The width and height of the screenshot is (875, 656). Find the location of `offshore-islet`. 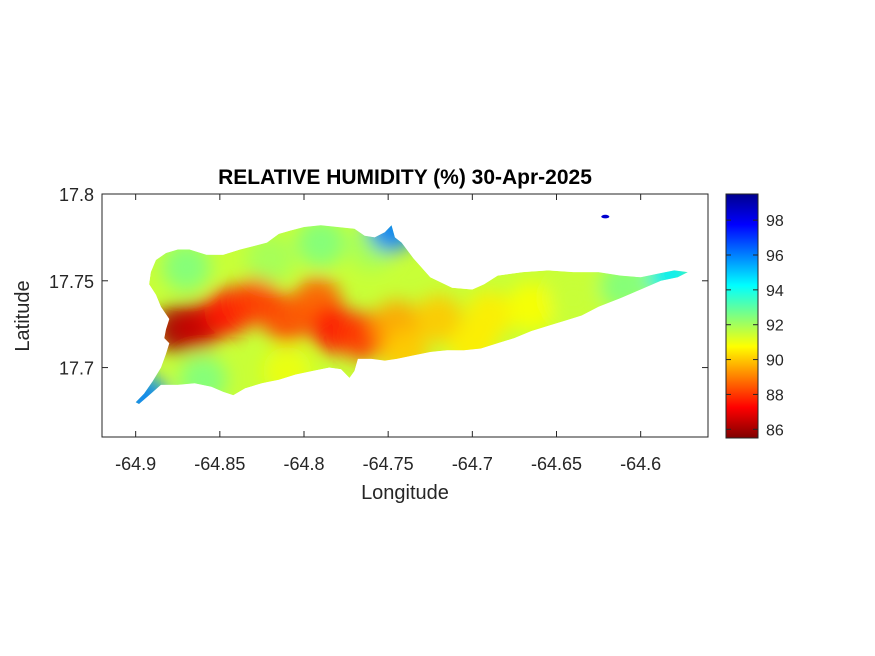

offshore-islet is located at coordinates (605, 216).